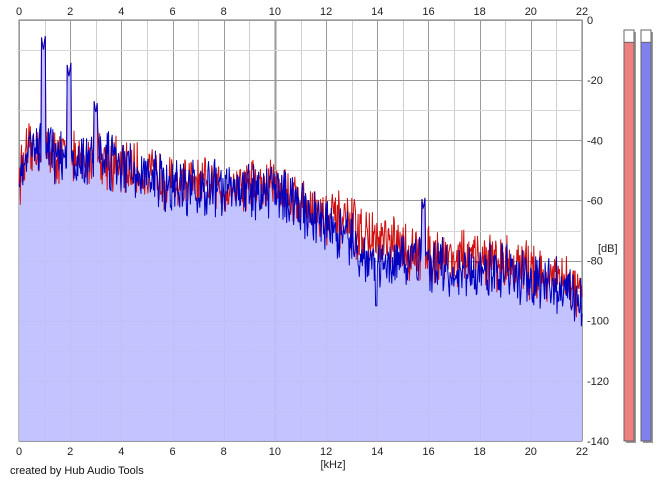  Describe the element at coordinates (629, 241) in the screenshot. I see `meter-bar-left` at that location.